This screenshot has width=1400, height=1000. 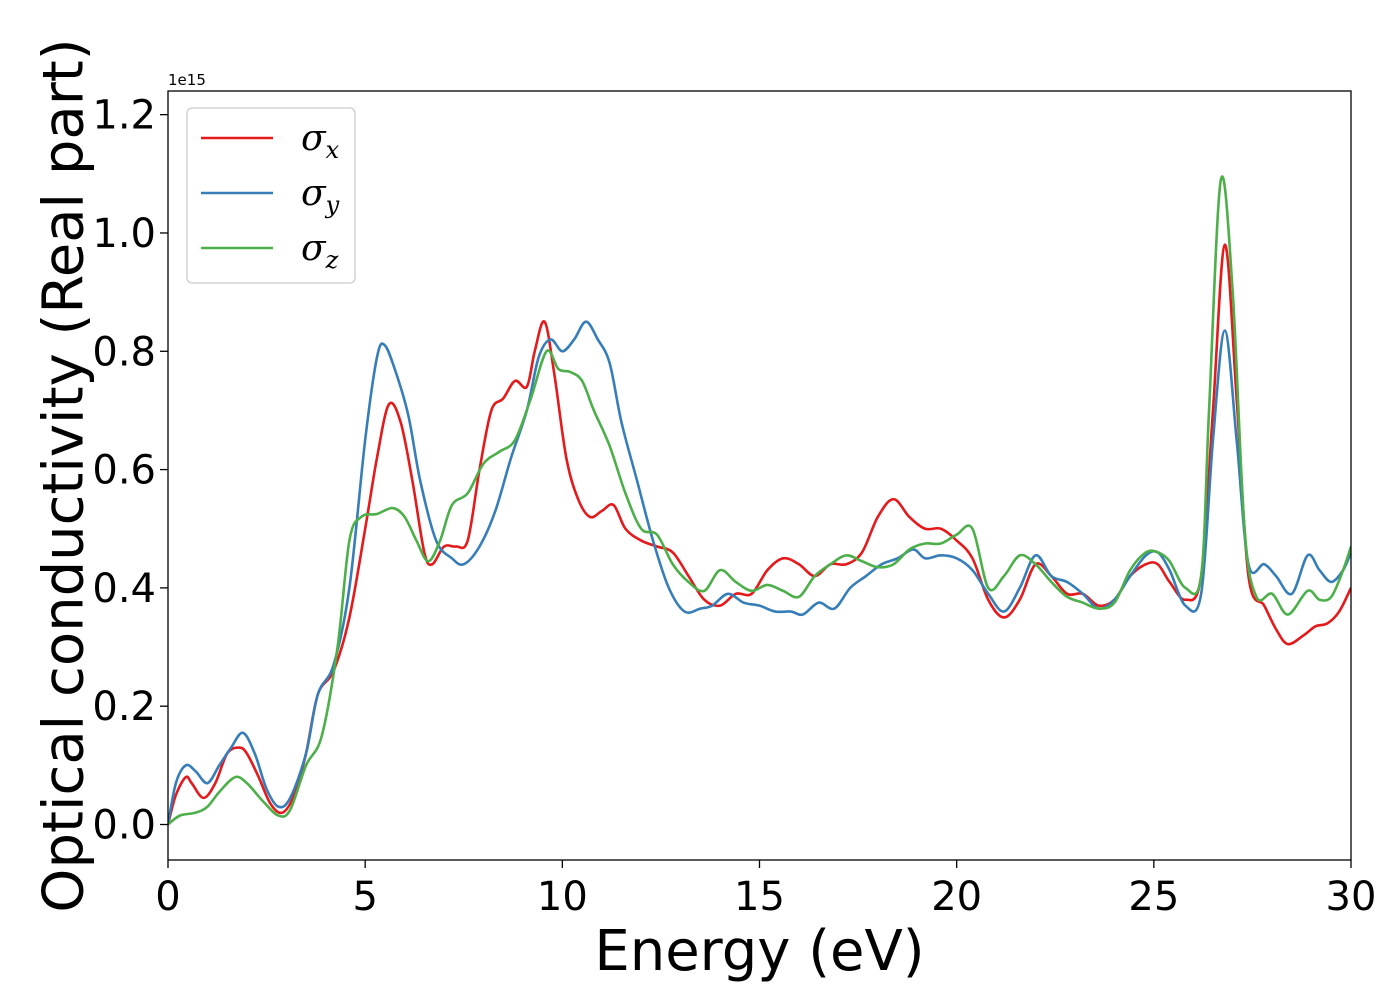 I want to click on y-tick-label: 0.4, so click(x=124, y=589).